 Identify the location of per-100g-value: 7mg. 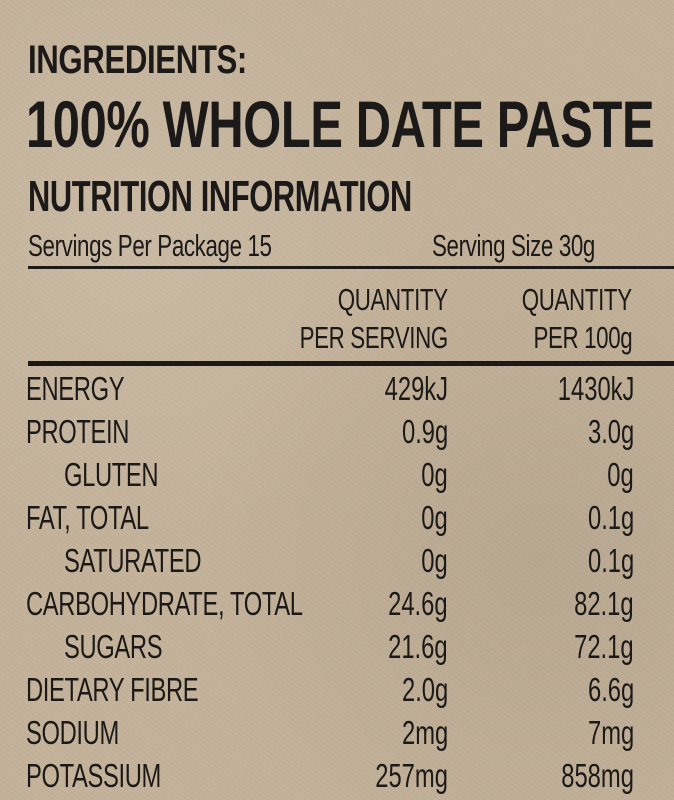
(610, 732).